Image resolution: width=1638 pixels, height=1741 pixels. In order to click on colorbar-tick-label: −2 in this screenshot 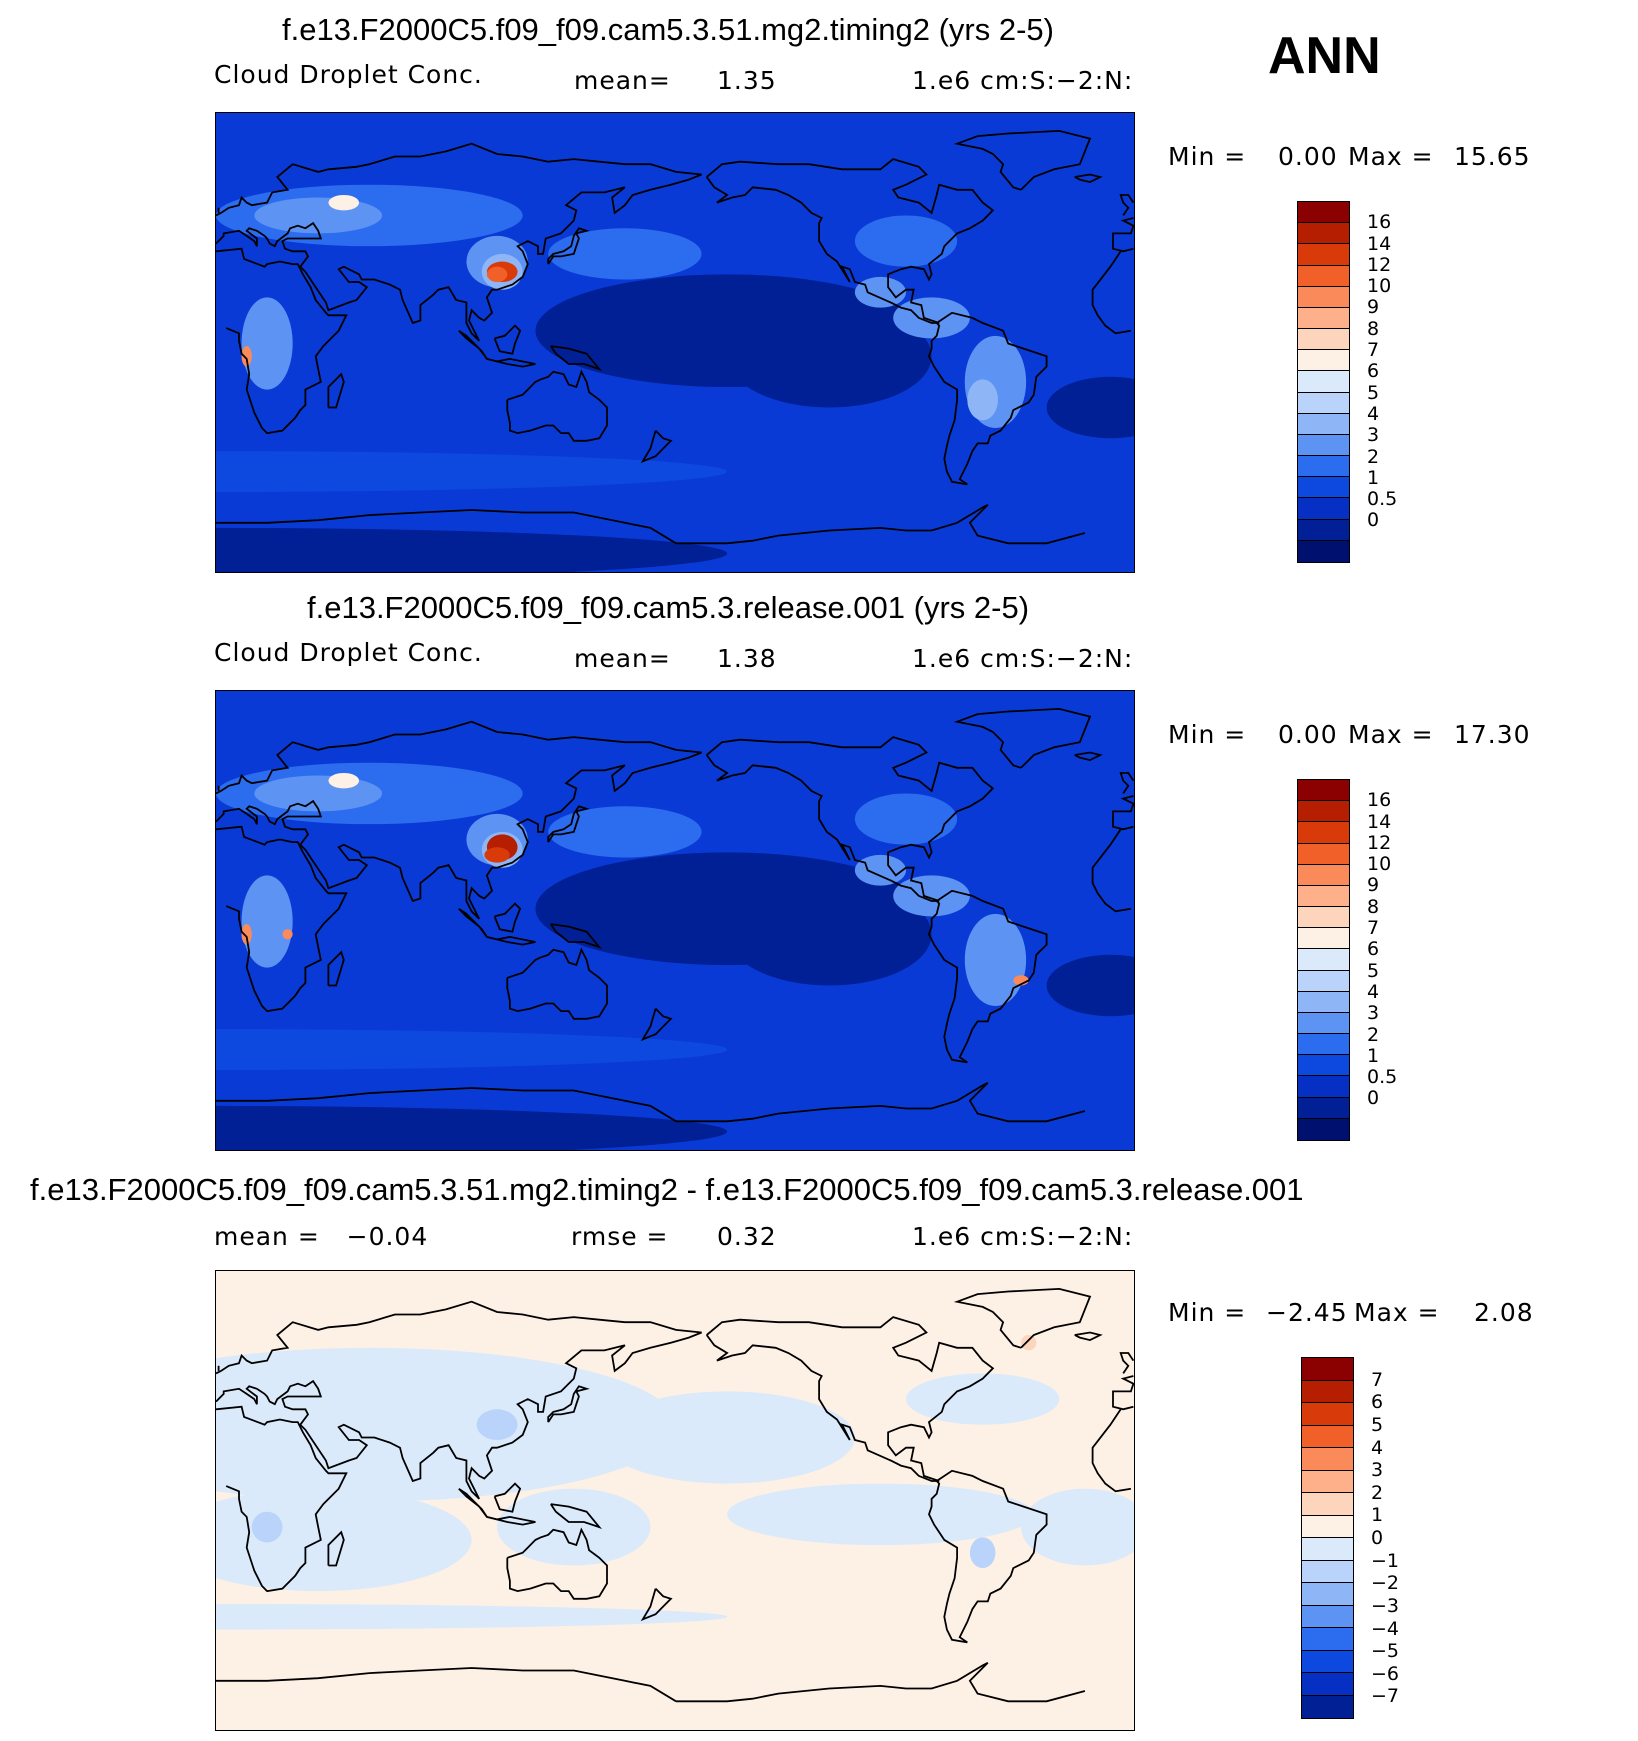, I will do `click(1385, 1583)`.